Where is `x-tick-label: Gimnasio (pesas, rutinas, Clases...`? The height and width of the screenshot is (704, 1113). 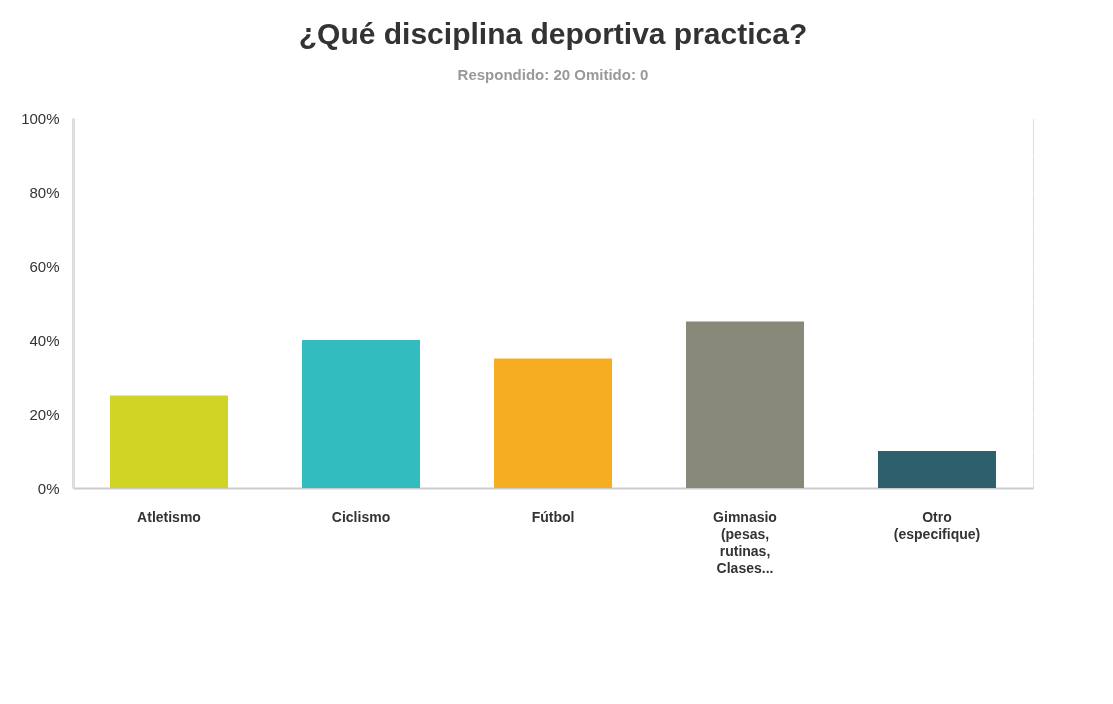 x-tick-label: Gimnasio (pesas, rutinas, Clases... is located at coordinates (745, 542).